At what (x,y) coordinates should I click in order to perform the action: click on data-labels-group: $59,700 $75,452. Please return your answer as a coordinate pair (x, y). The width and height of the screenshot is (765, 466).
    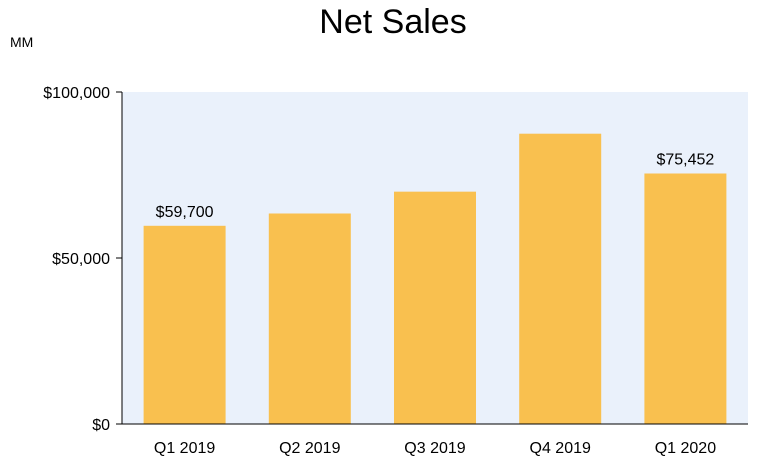
    Looking at the image, I should click on (435, 185).